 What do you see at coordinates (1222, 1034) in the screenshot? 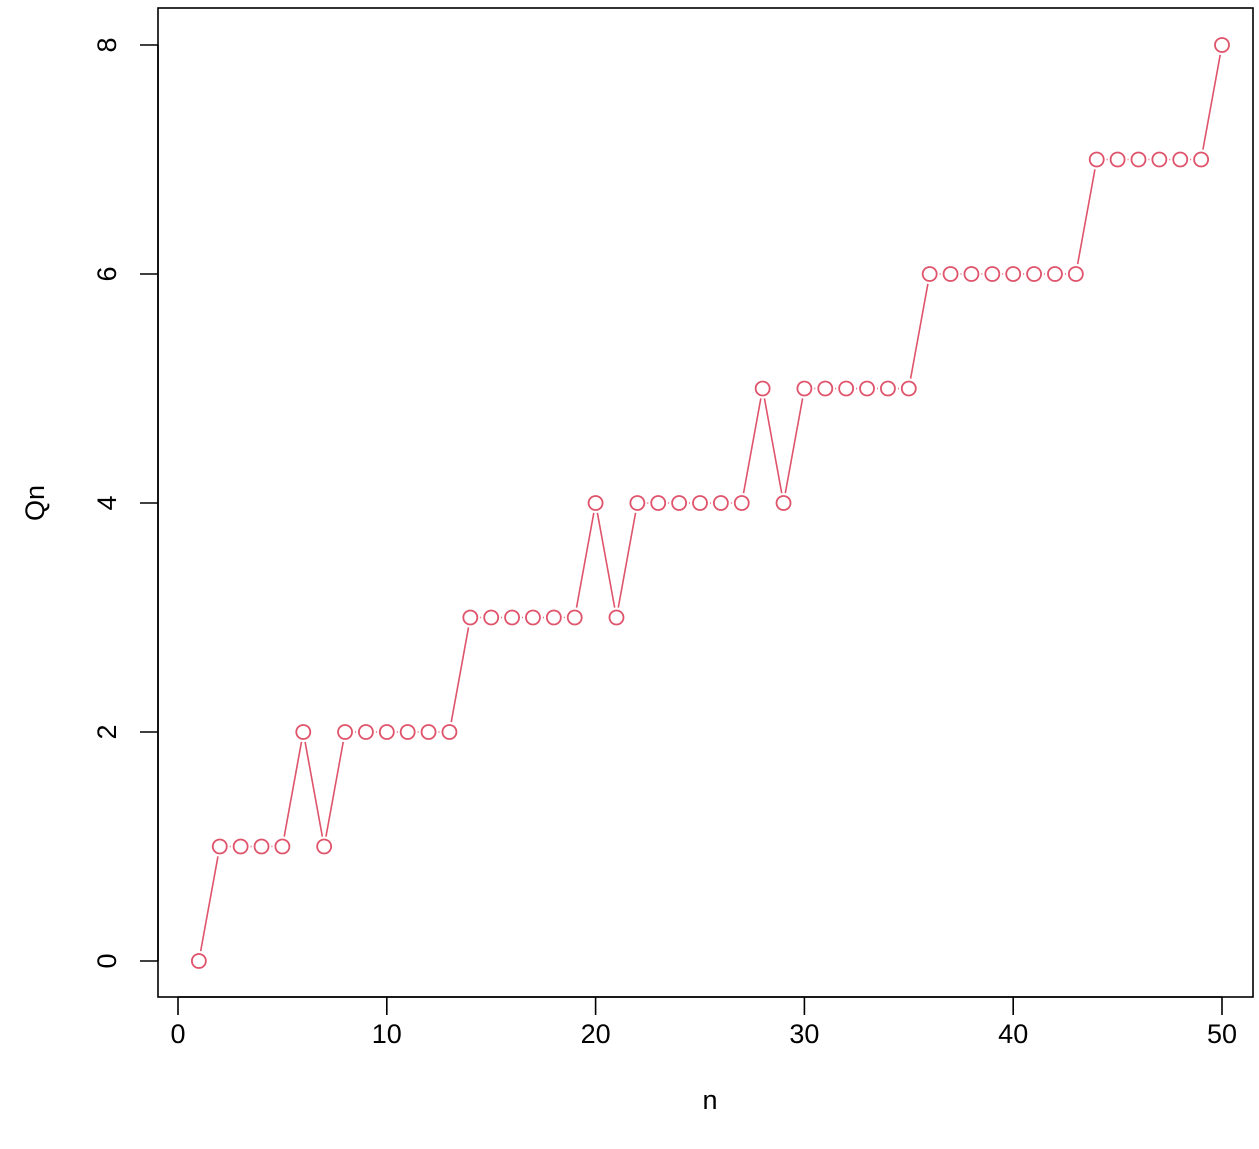
I see `x-tick-label: 50` at bounding box center [1222, 1034].